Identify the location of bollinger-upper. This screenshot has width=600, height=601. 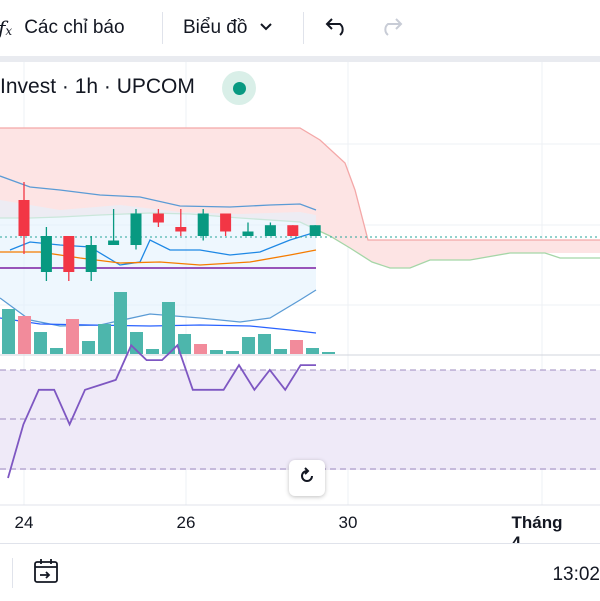
(158, 193).